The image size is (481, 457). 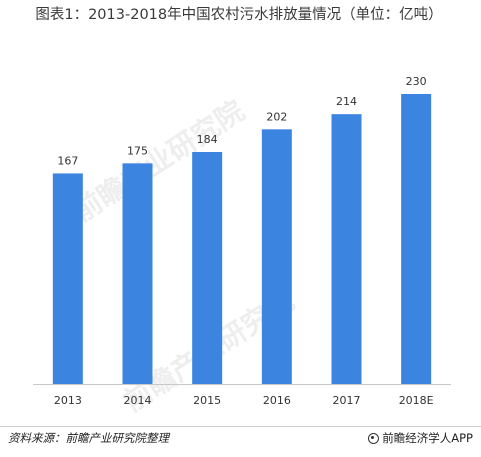 What do you see at coordinates (347, 400) in the screenshot?
I see `x-tick-label-2017: 2017` at bounding box center [347, 400].